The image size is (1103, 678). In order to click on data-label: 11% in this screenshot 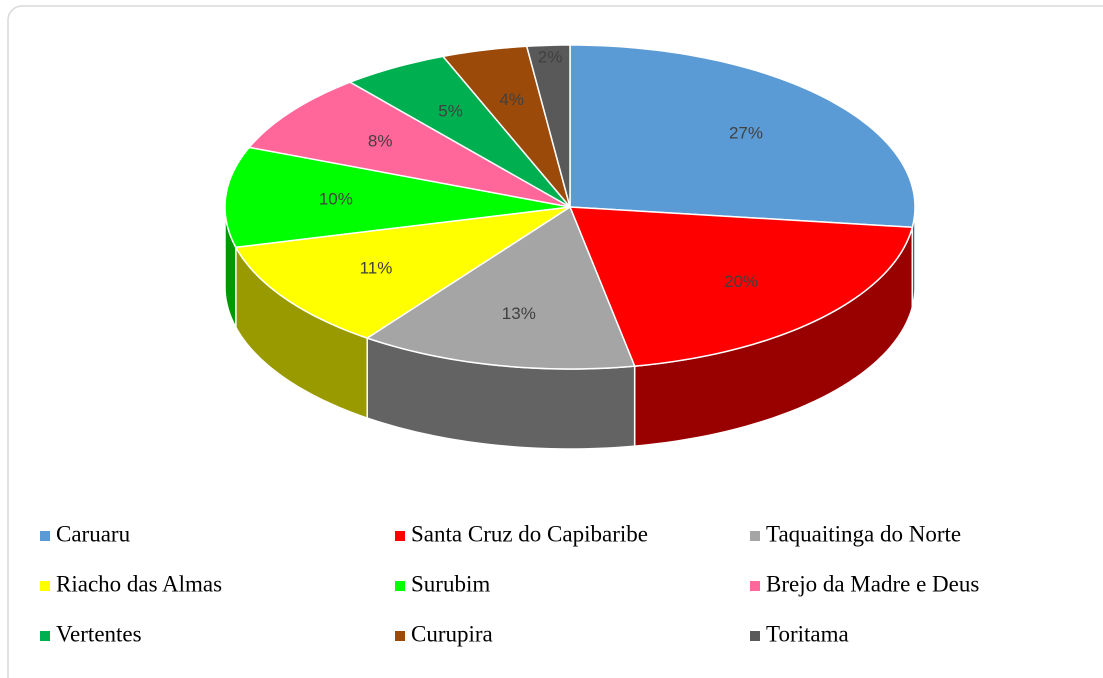, I will do `click(376, 267)`.